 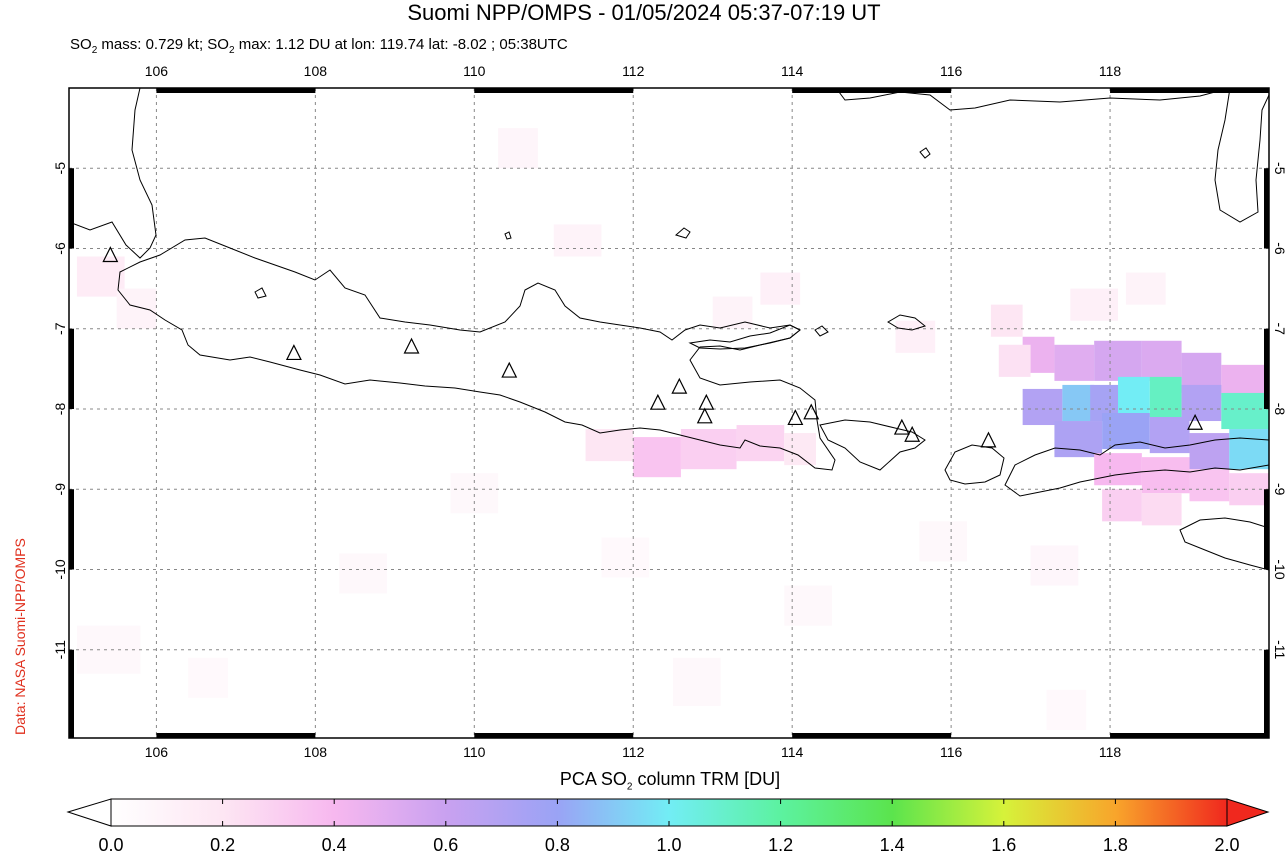 What do you see at coordinates (1280, 649) in the screenshot?
I see `lat-tick-label: -11` at bounding box center [1280, 649].